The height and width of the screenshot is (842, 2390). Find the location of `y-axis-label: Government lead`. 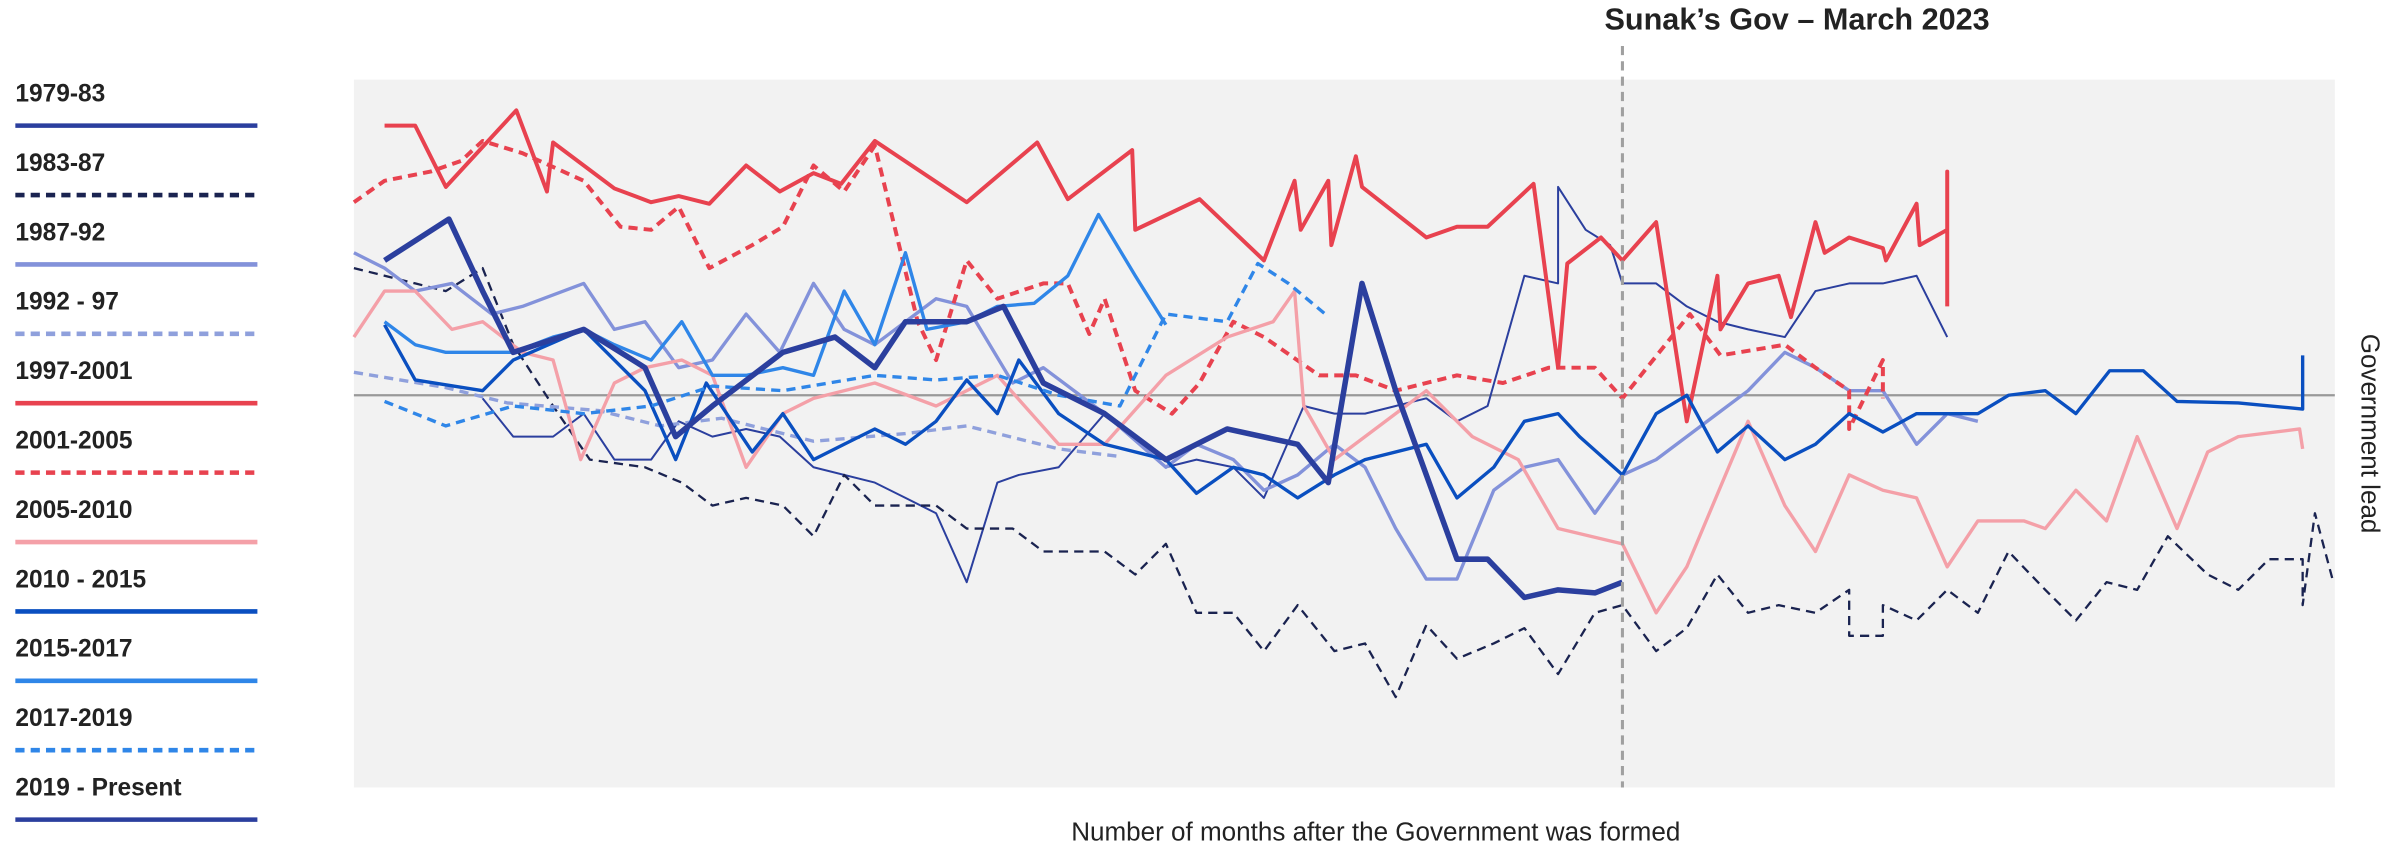

y-axis-label: Government lead is located at coordinates (2371, 434).